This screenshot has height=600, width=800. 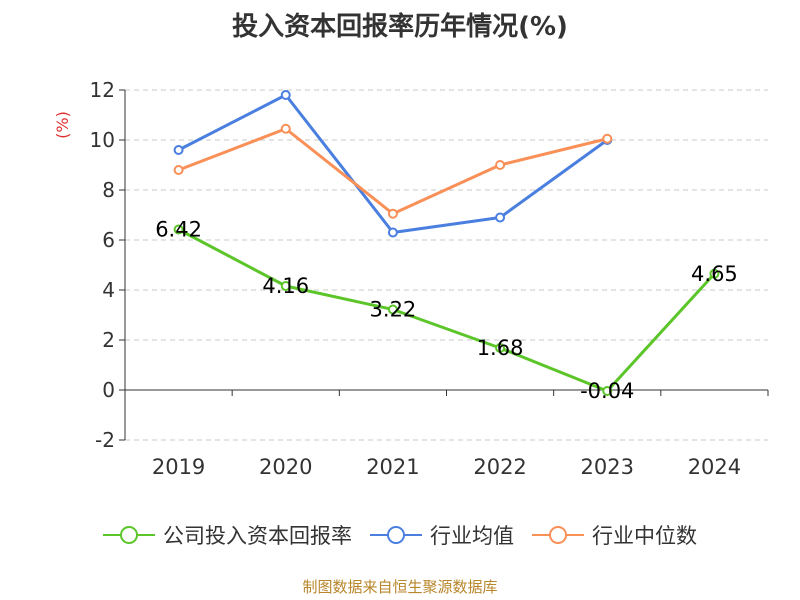 I want to click on y-tick-label: 12, so click(x=102, y=90).